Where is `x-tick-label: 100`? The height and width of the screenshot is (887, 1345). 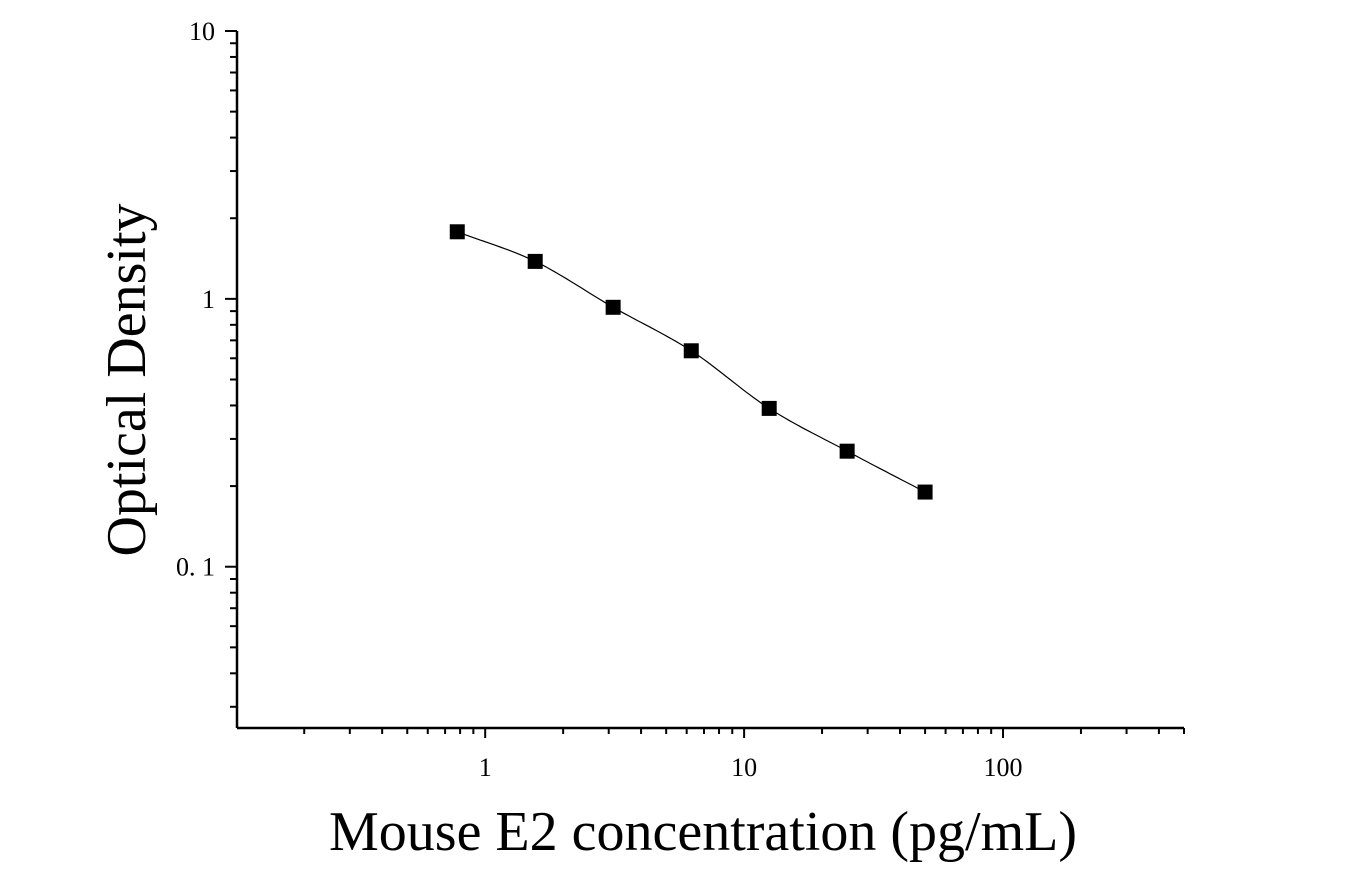
x-tick-label: 100 is located at coordinates (1003, 767).